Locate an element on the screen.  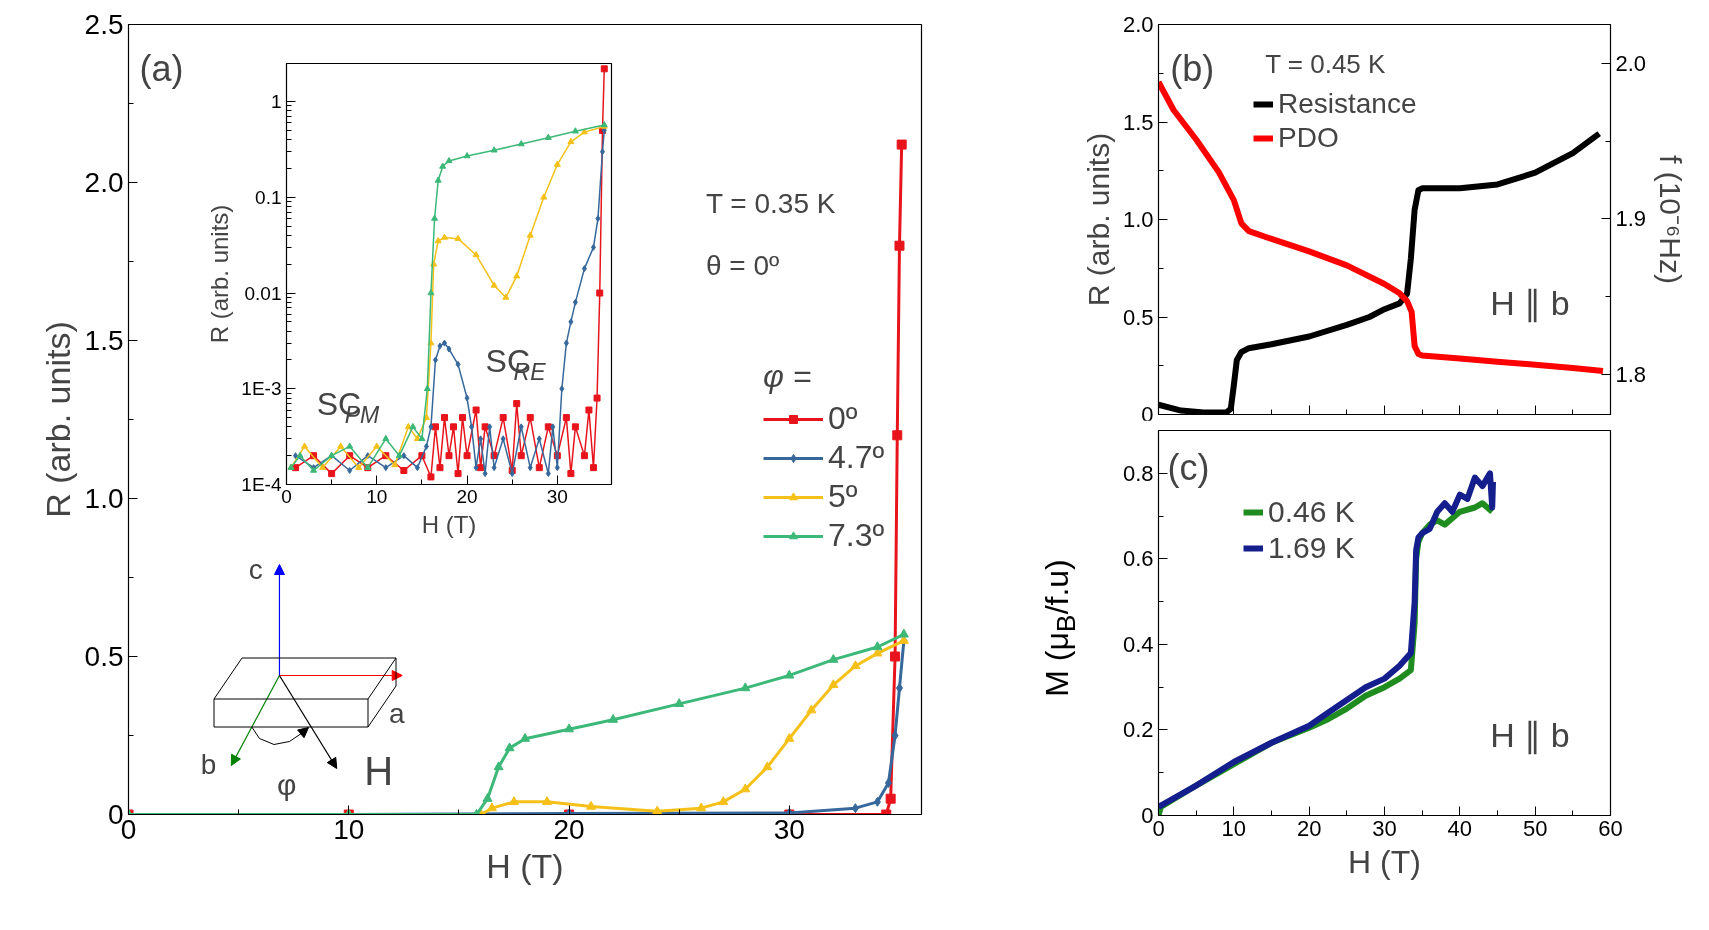
legend-label: Resistance is located at coordinates (1347, 104).